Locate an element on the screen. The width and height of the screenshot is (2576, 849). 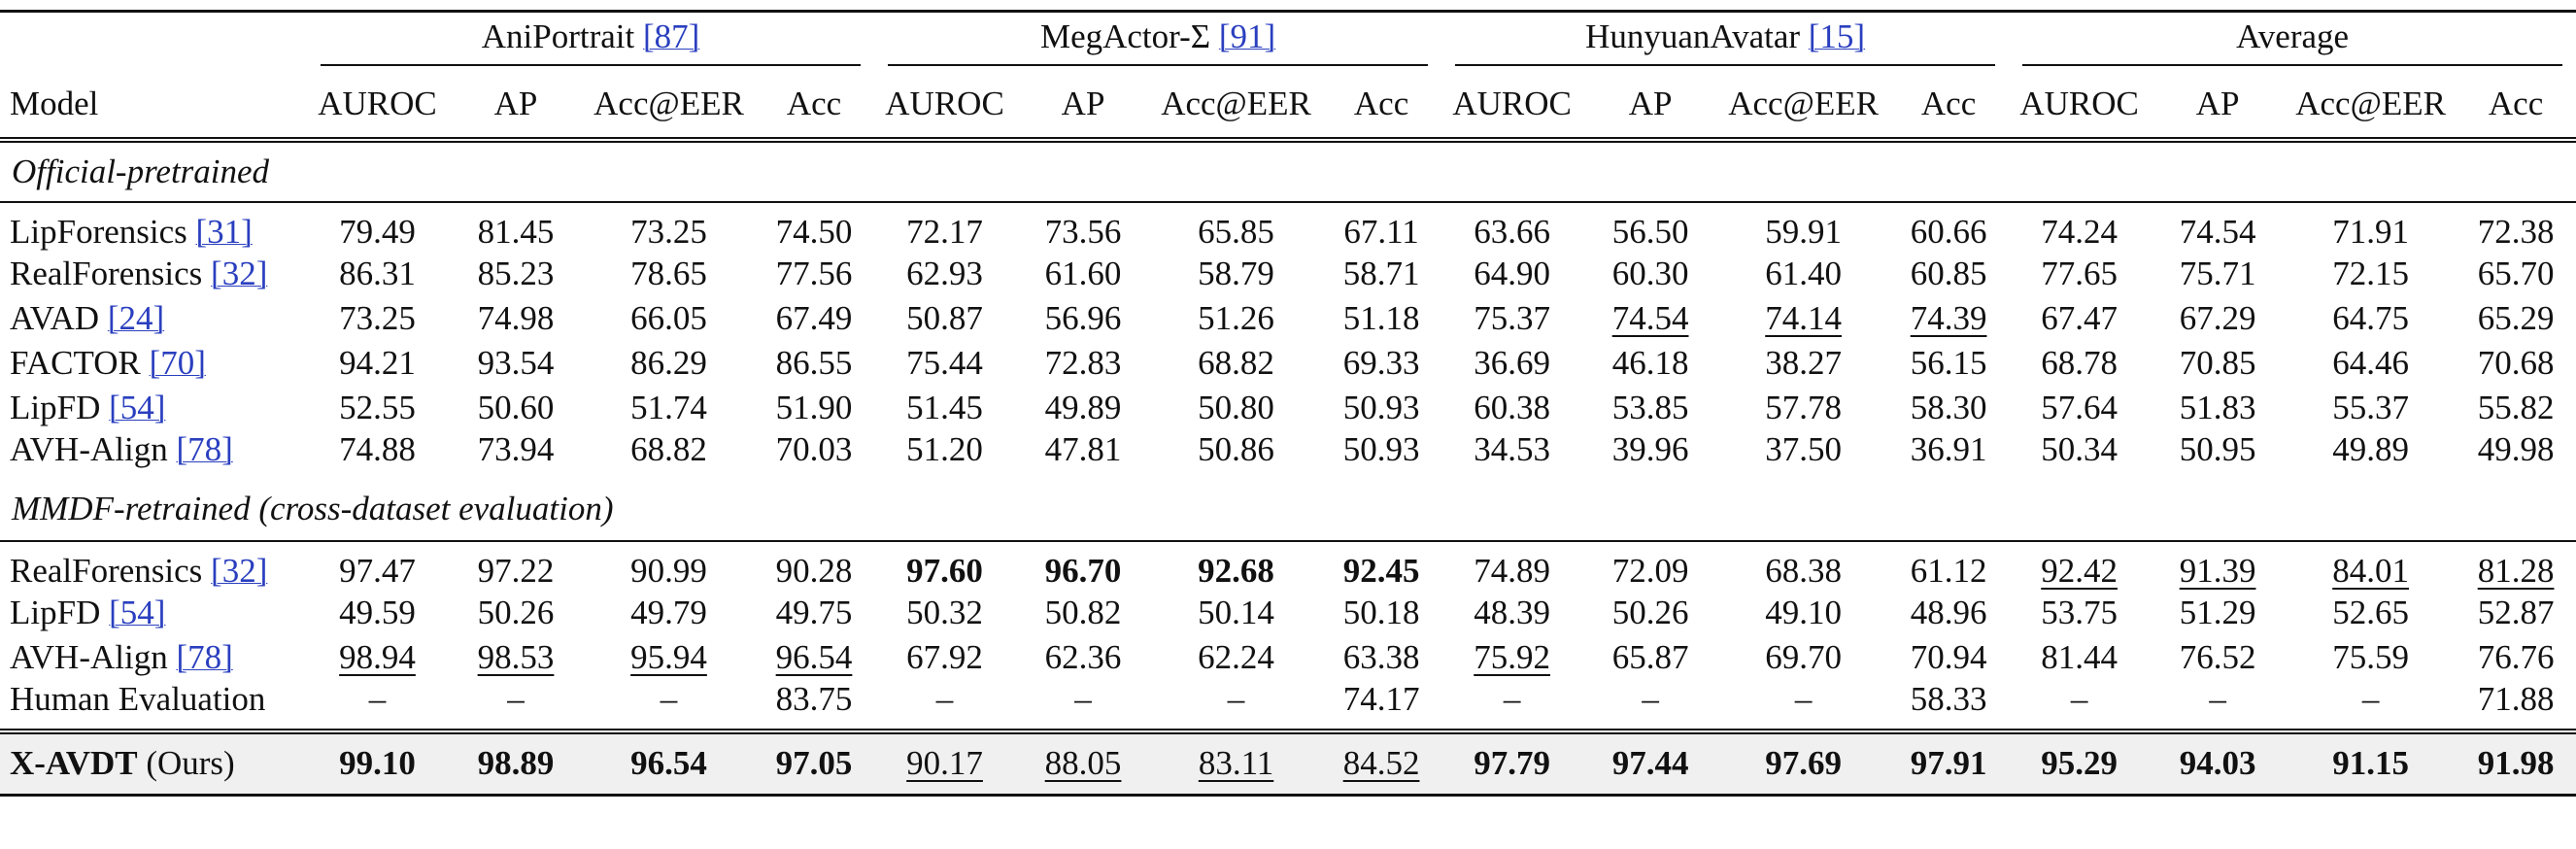
value-cell: 59.91 is located at coordinates (1803, 227).